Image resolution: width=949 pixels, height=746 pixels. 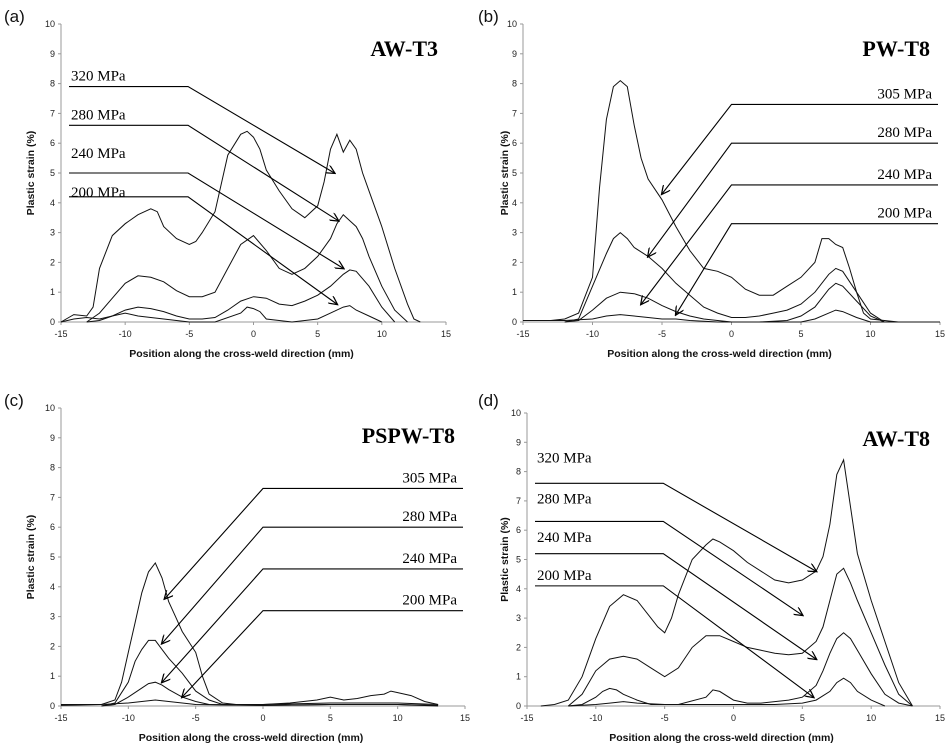 What do you see at coordinates (488, 400) in the screenshot?
I see `panel-label: (d)` at bounding box center [488, 400].